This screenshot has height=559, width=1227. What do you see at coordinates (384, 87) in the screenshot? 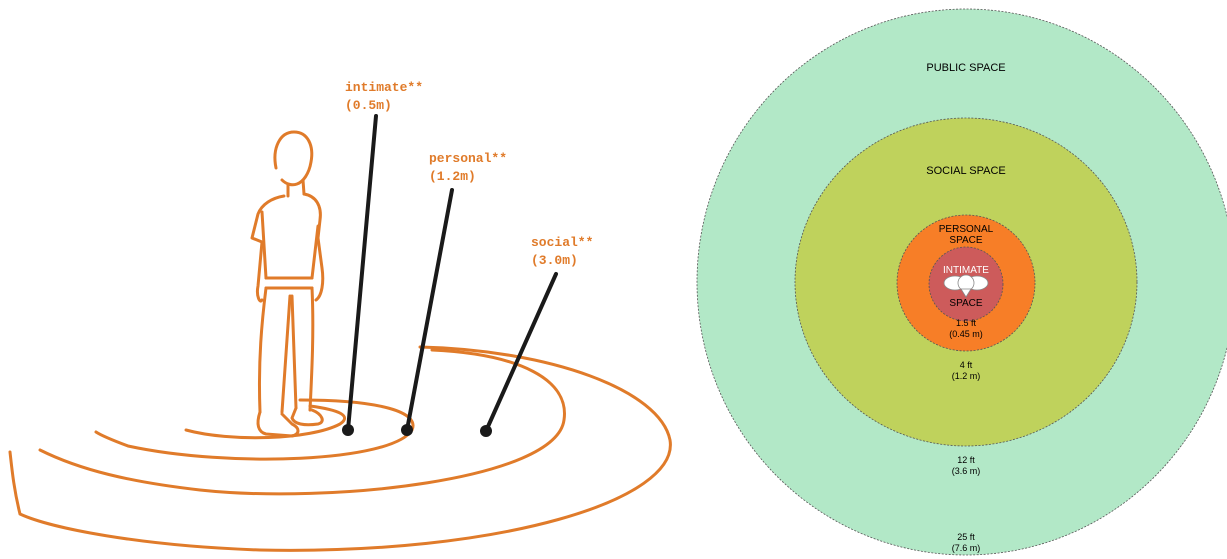
I see `intimate-label: intimate**` at bounding box center [384, 87].